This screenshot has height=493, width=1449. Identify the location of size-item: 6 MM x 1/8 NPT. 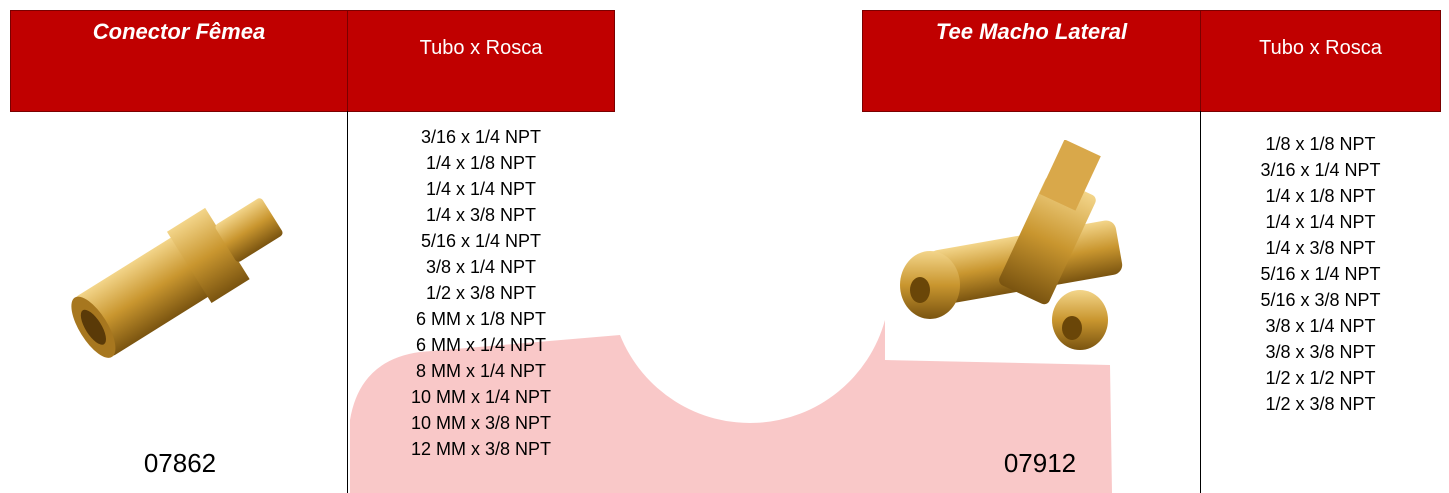
(481, 319).